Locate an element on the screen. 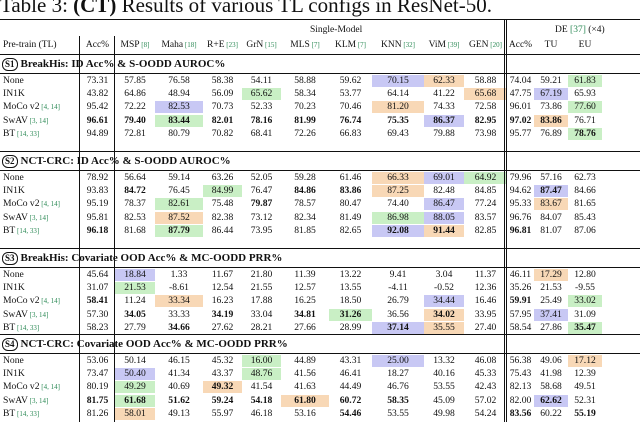 The width and height of the screenshot is (640, 422). table-cell: 68.41 is located at coordinates (261, 133).